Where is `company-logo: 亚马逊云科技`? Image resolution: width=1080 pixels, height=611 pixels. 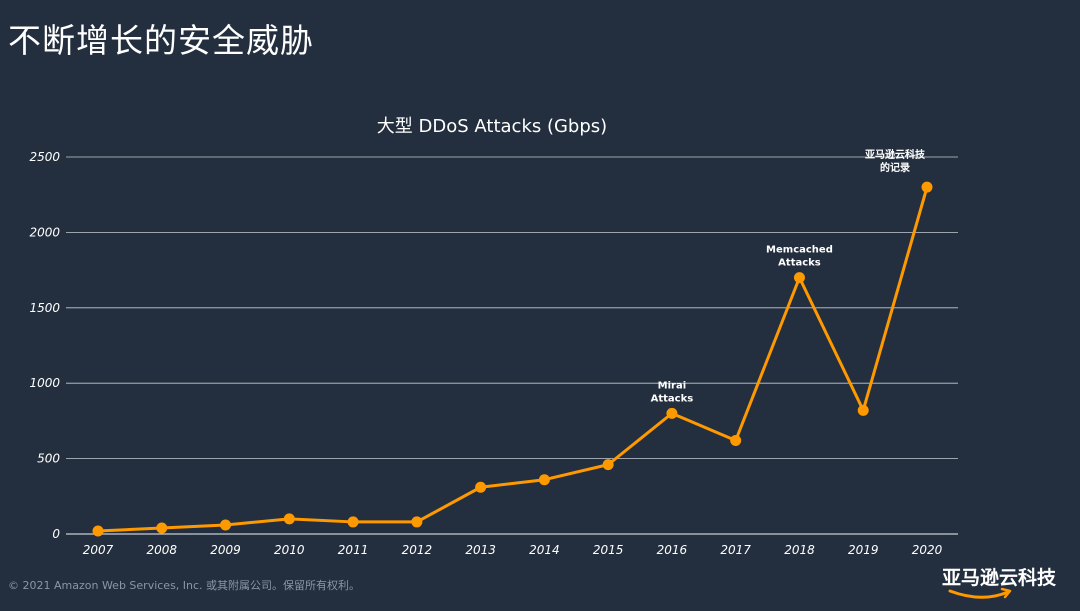 company-logo: 亚马逊云科技 is located at coordinates (1007, 584).